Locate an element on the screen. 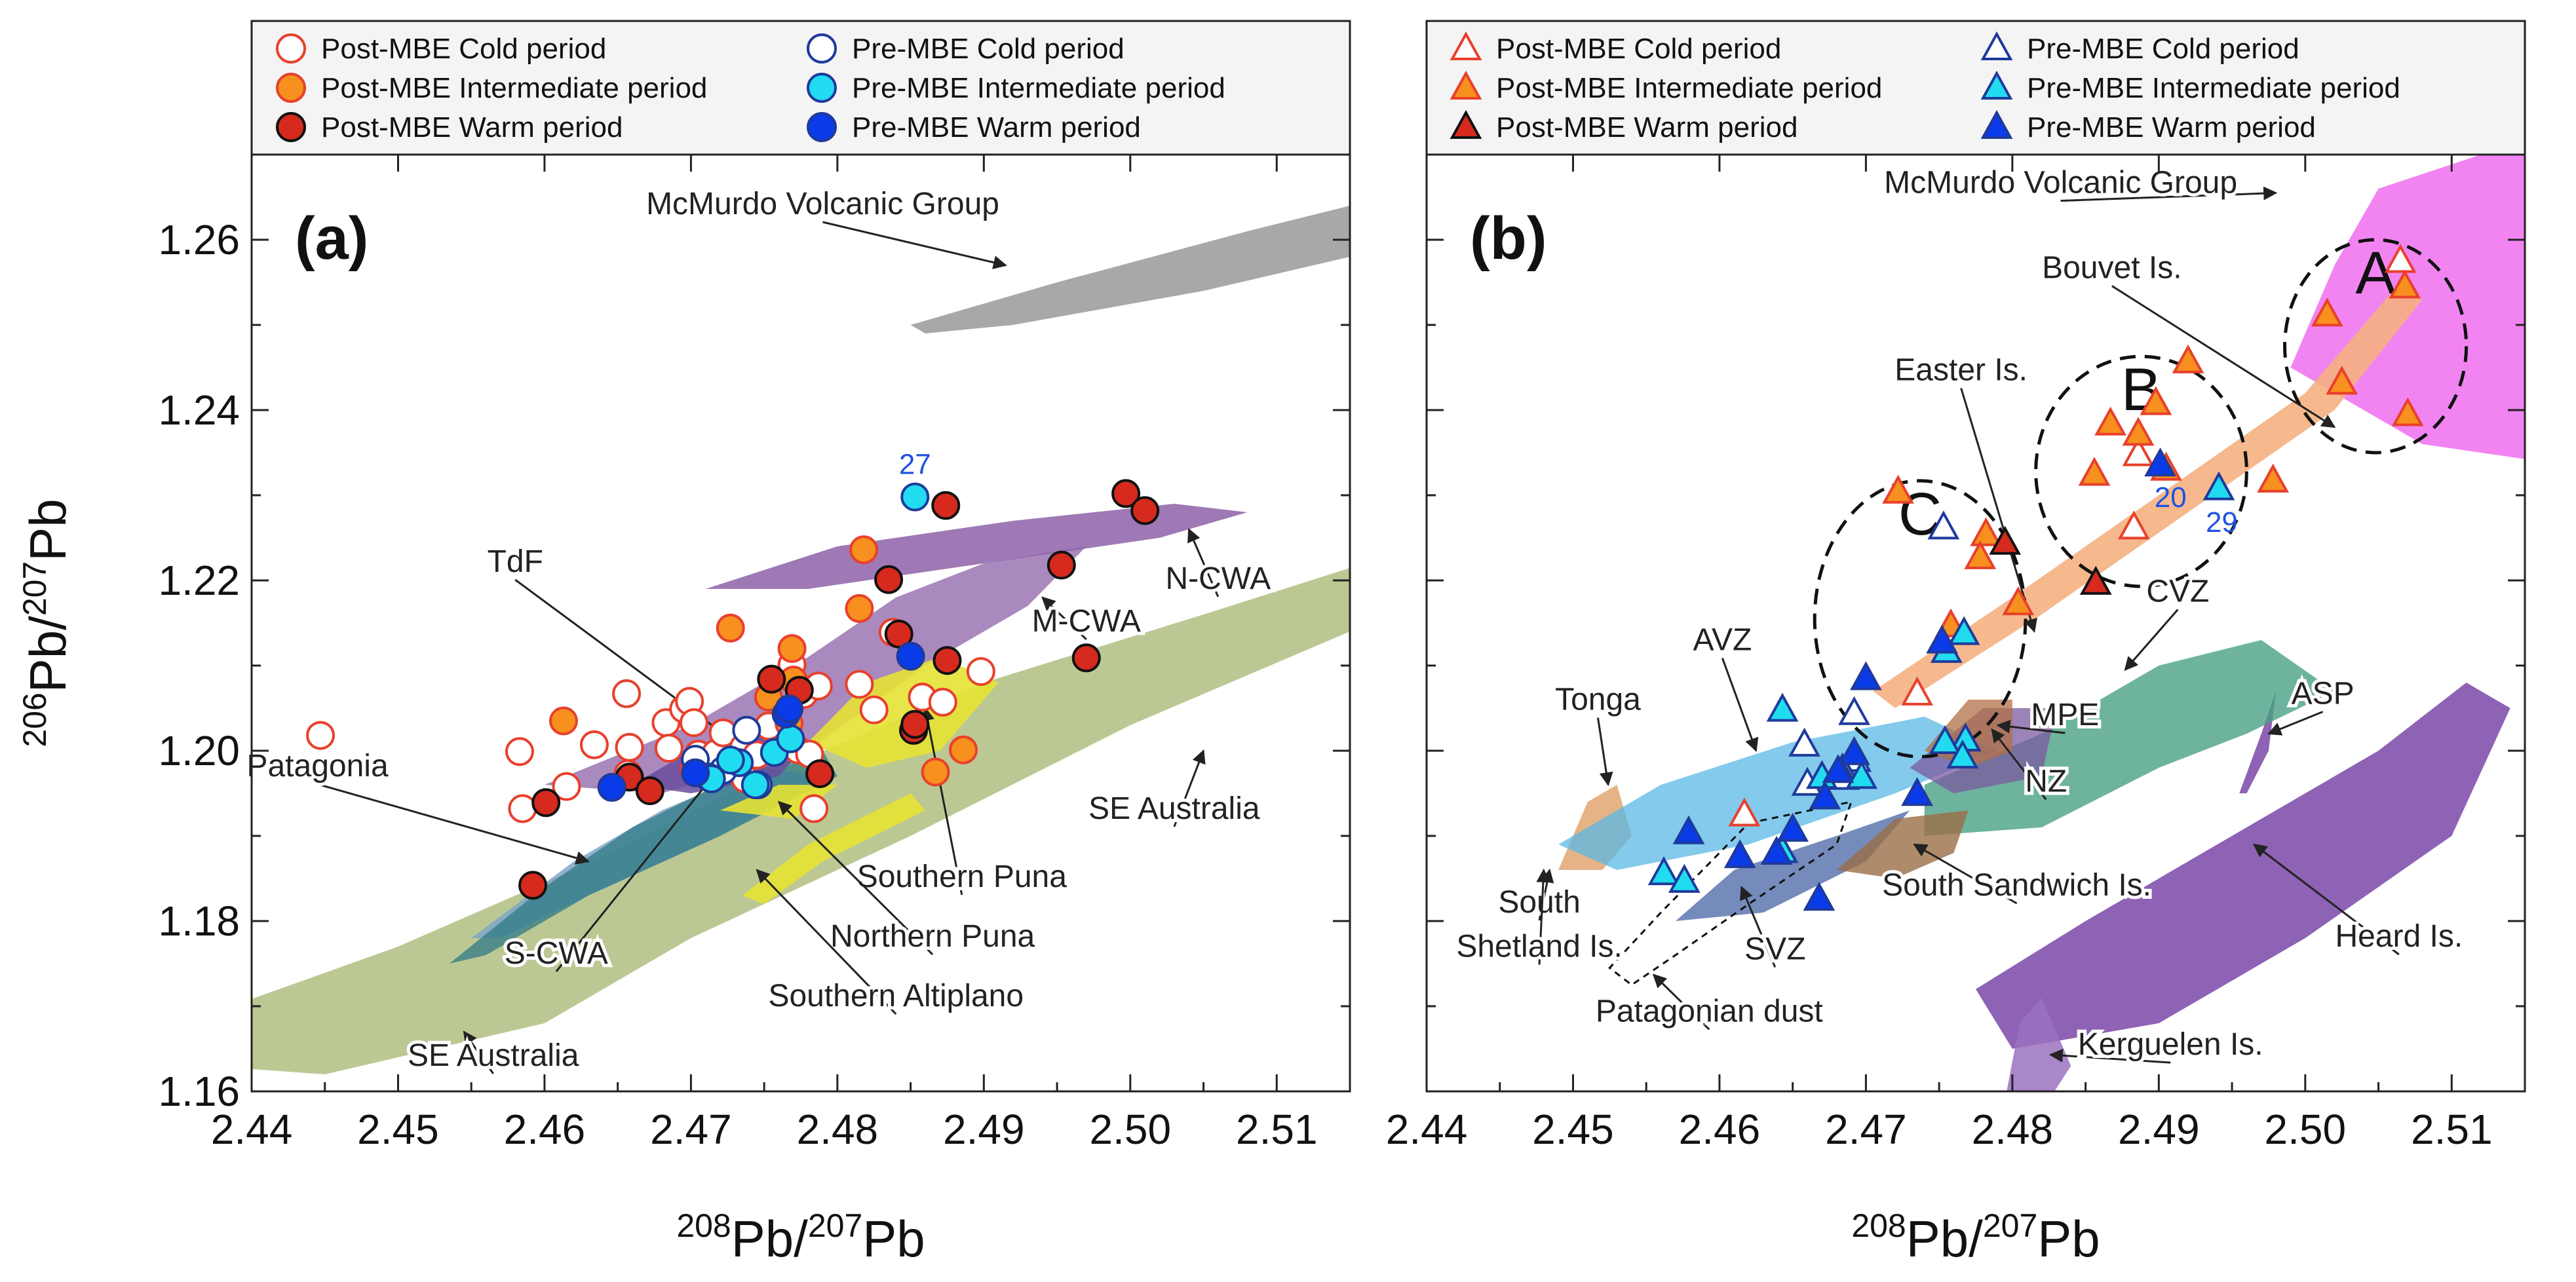 This screenshot has width=2576, height=1282. label-arrow-mpe is located at coordinates (2031, 726).